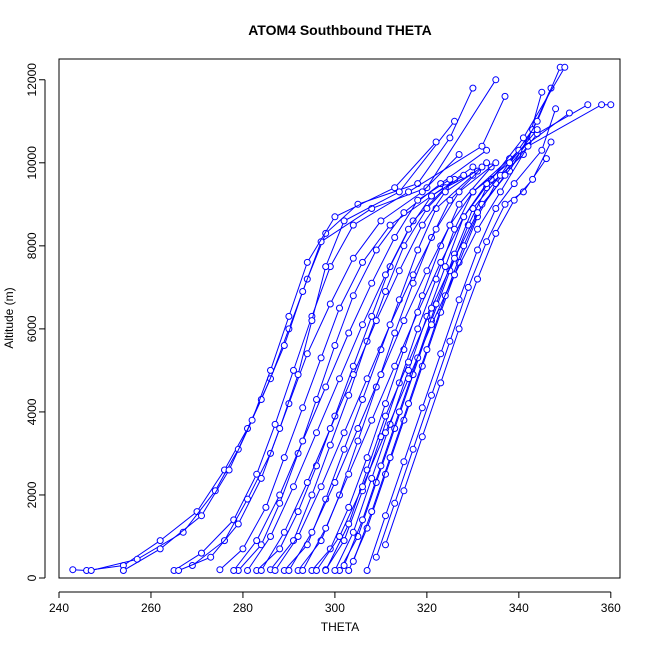 This screenshot has height=650, width=650. What do you see at coordinates (32, 411) in the screenshot?
I see `y-tick-label: 4000` at bounding box center [32, 411].